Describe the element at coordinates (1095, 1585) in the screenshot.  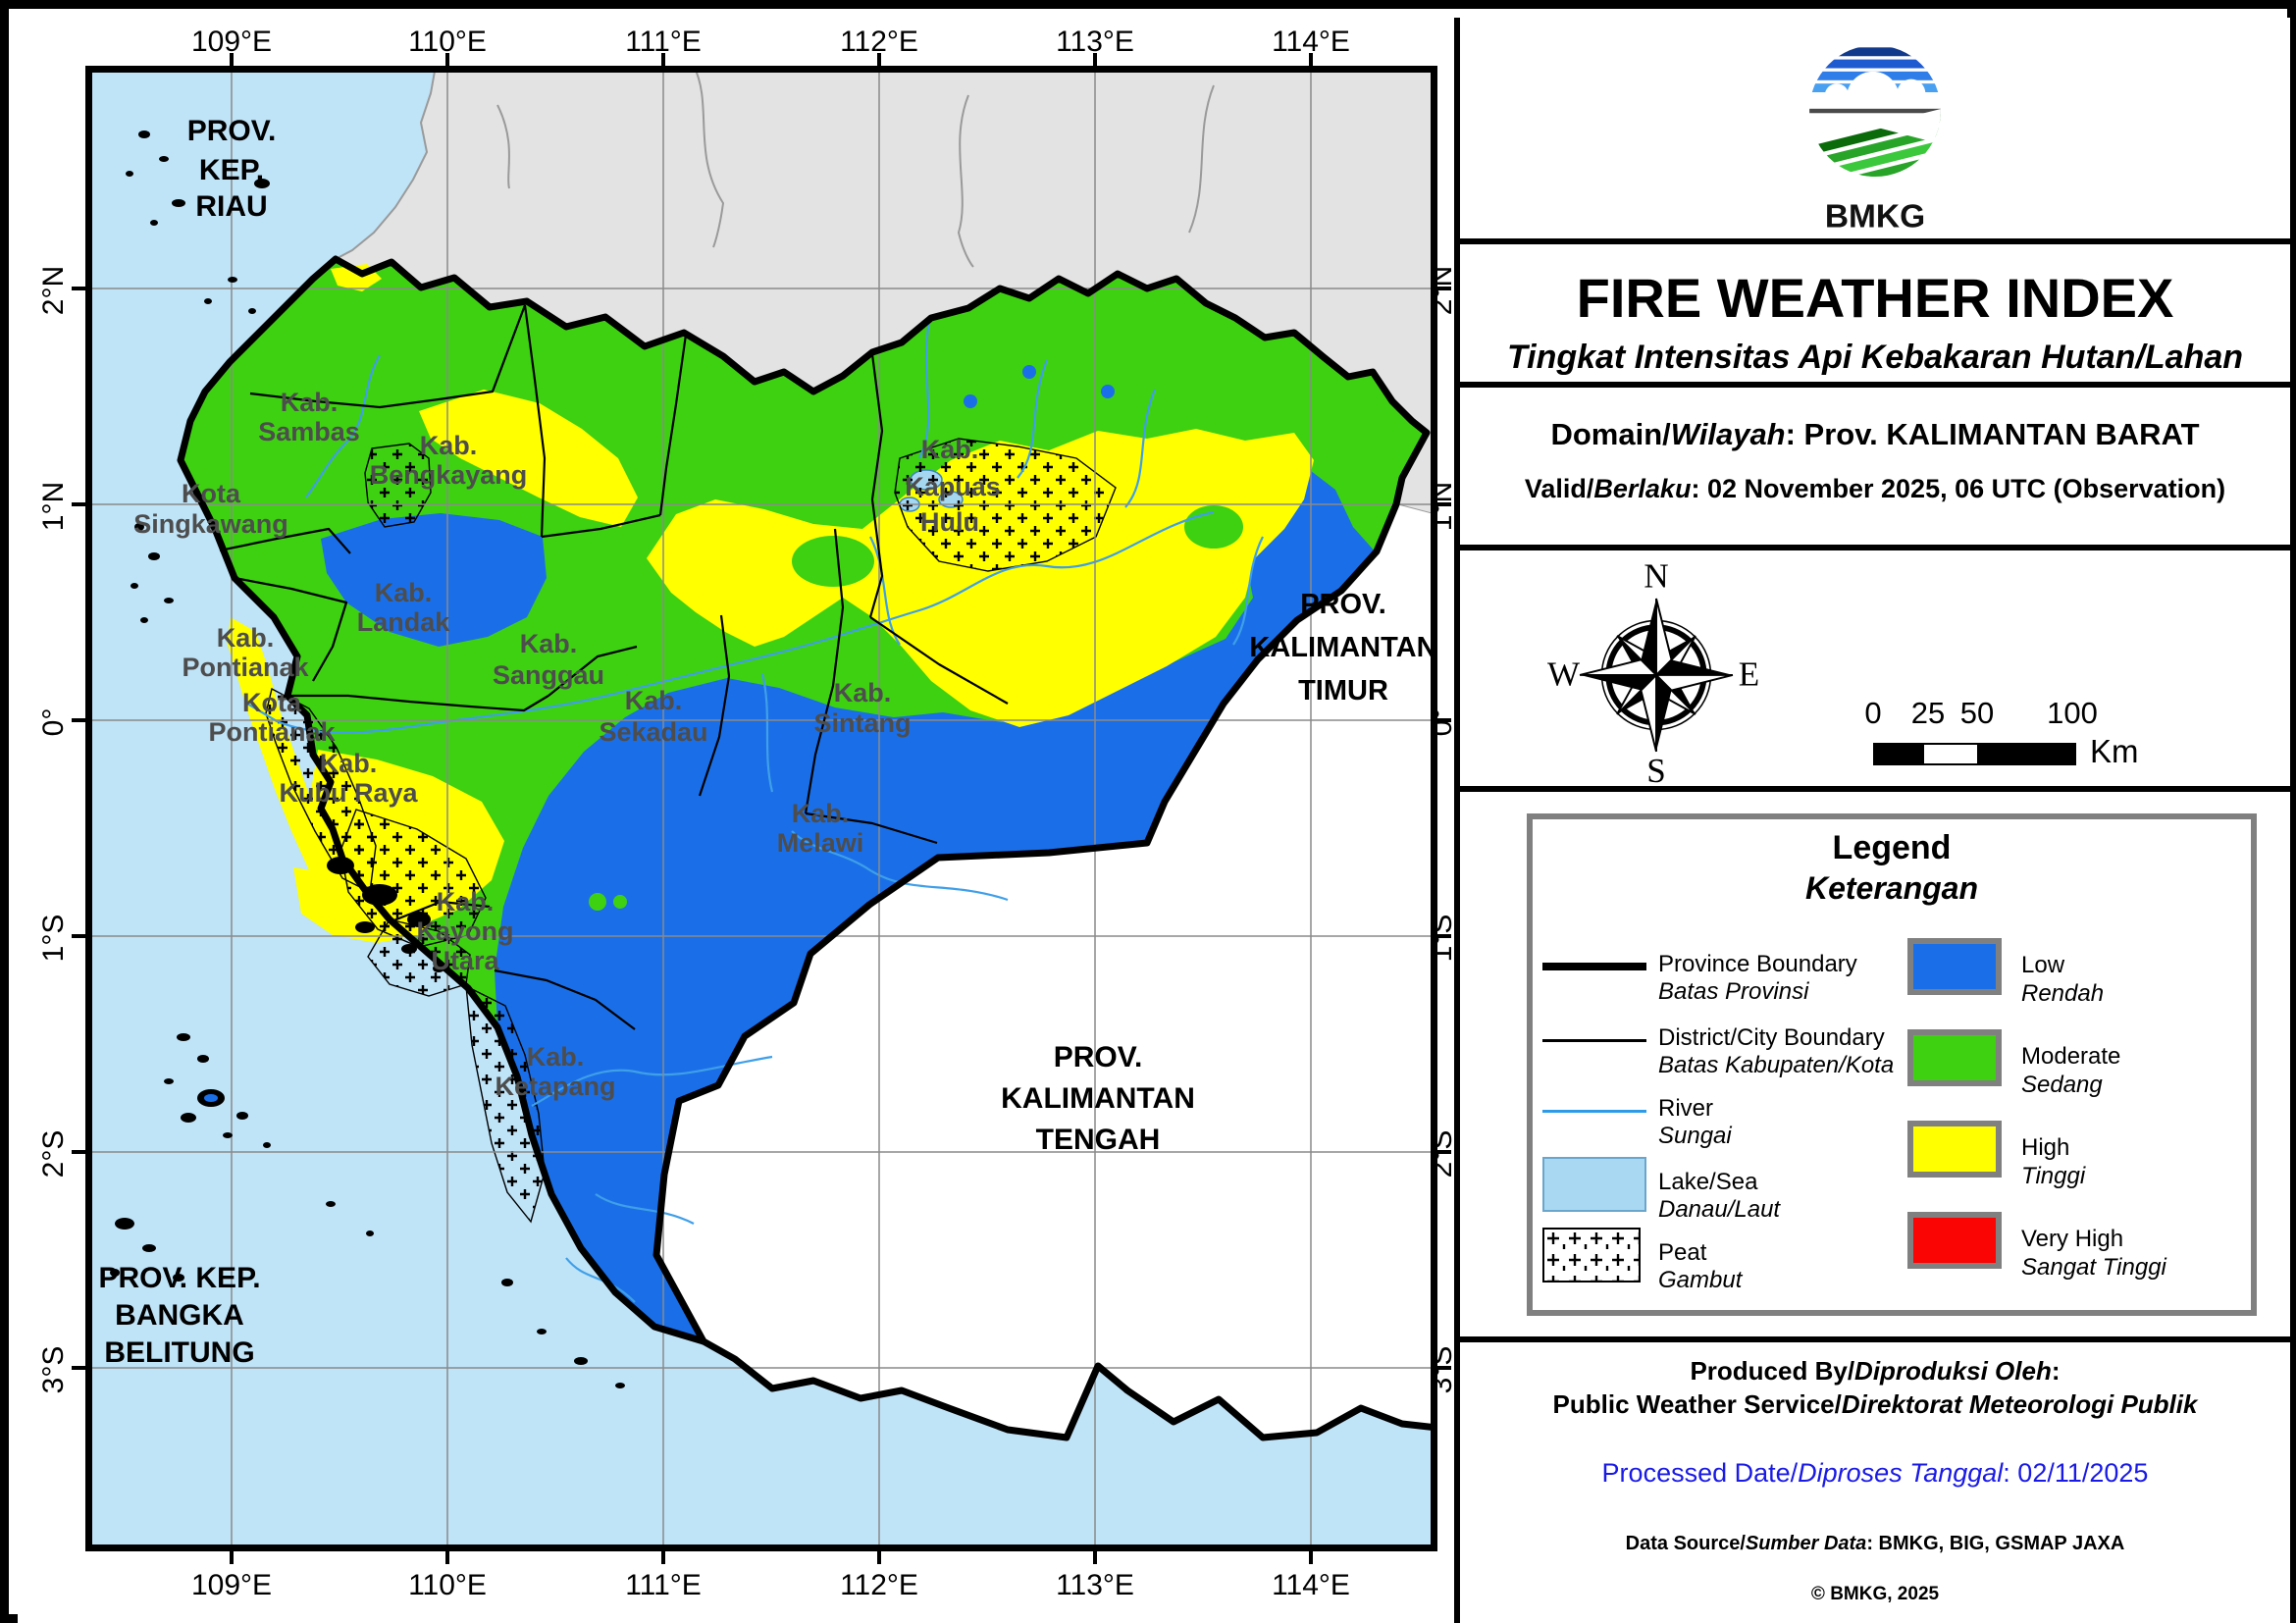
I see `axis-label-lon-bottom: 113°E` at that location.